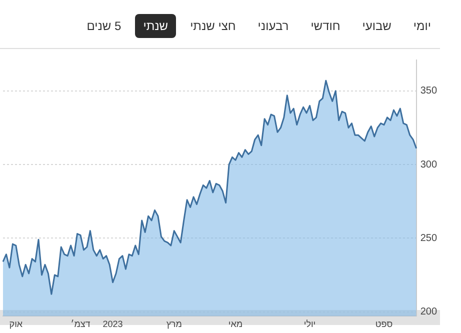 This screenshot has height=333, width=461. What do you see at coordinates (273, 26) in the screenshot?
I see `text: רבעוני` at bounding box center [273, 26].